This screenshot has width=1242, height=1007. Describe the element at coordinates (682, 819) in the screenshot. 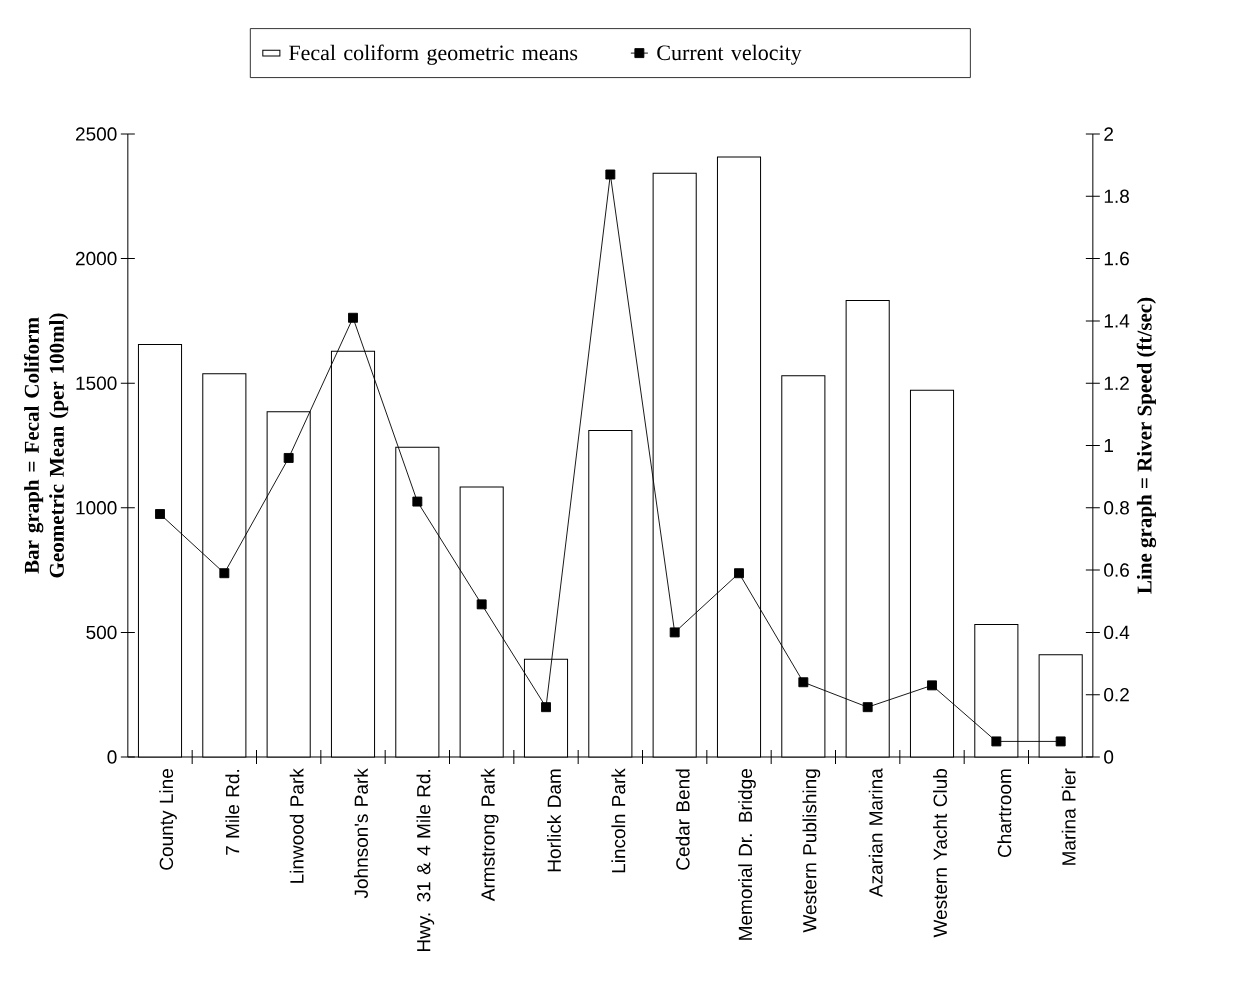

I see `x-tick-label: Cedar Bend` at that location.